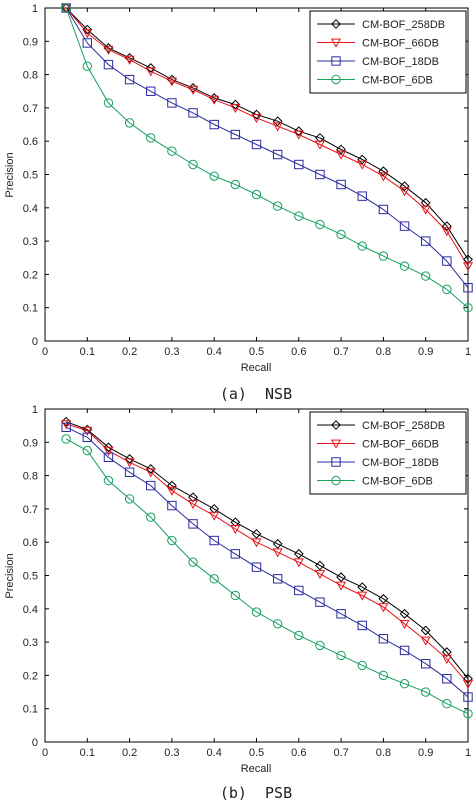  Describe the element at coordinates (256, 793) in the screenshot. I see `caption-b: (b) PSB` at that location.